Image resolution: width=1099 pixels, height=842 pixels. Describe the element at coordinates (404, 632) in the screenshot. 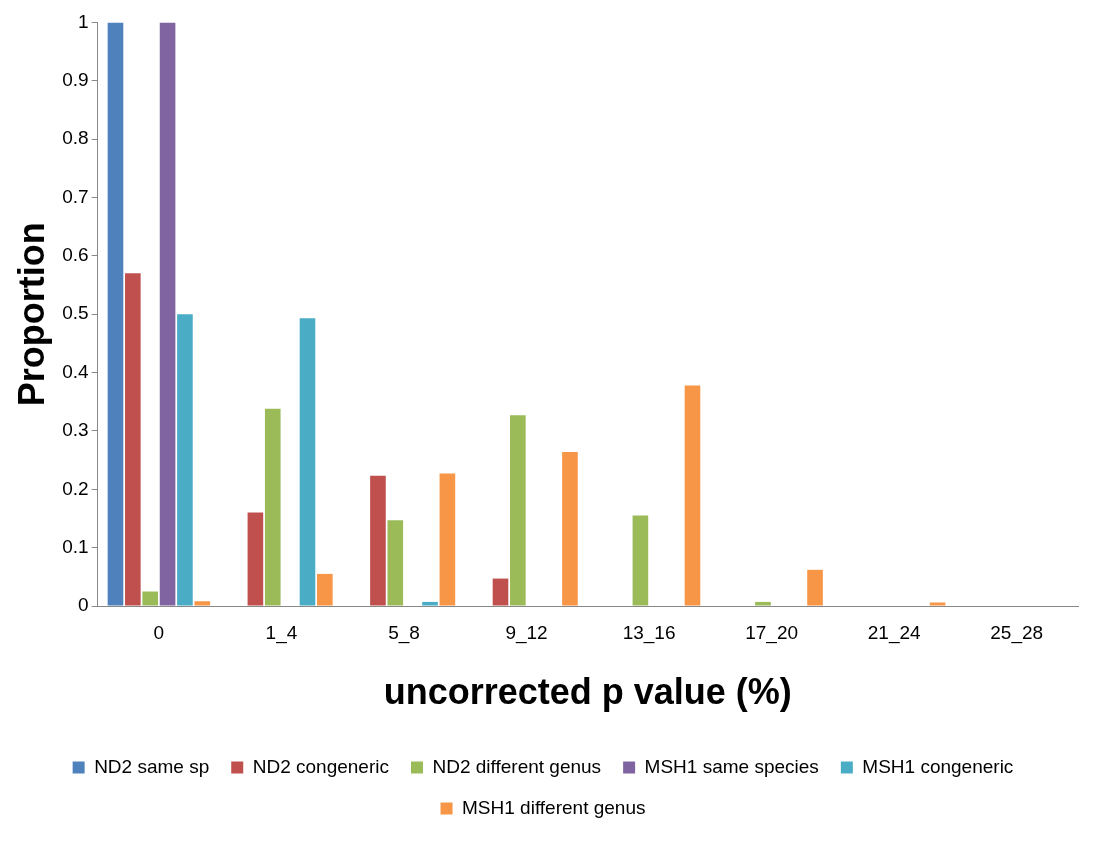

I see `x-tick-label: 5_8` at that location.